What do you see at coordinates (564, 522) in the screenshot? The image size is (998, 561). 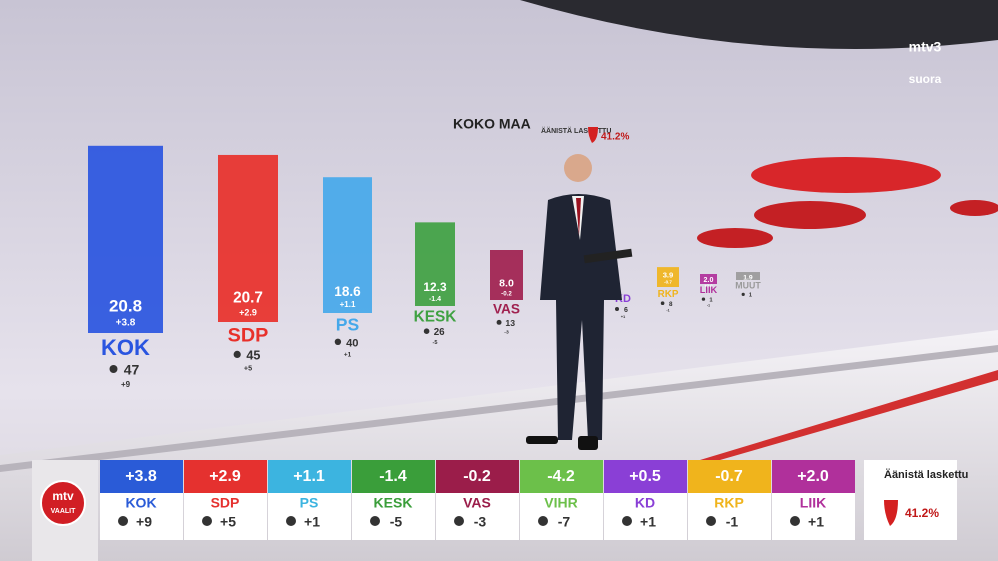 I see `ticker-seats: -7` at bounding box center [564, 522].